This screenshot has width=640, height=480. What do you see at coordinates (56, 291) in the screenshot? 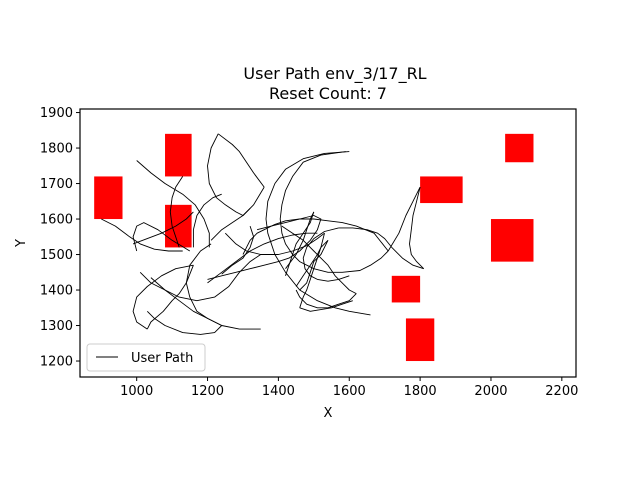
I see `y-tick-label: 1400` at bounding box center [56, 291].